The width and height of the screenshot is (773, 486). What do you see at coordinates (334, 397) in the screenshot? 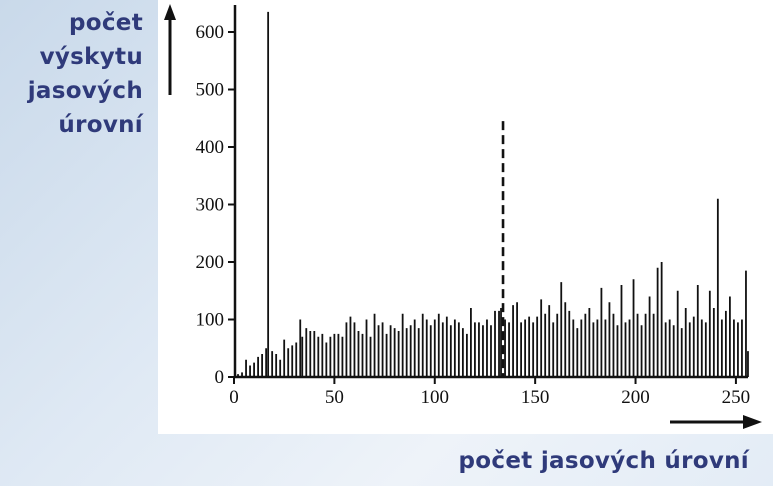
I see `x-tick-label: 50` at bounding box center [334, 397].